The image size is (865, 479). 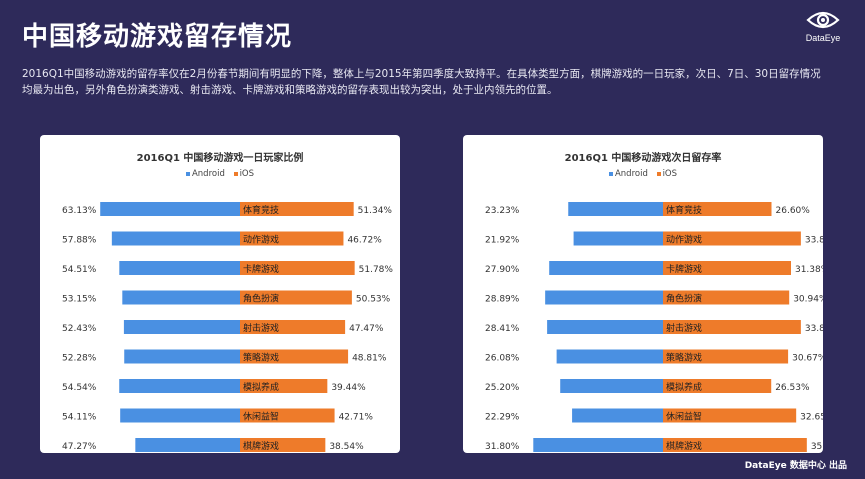 What do you see at coordinates (502, 359) in the screenshot?
I see `android-value-label: 26.08%` at bounding box center [502, 359].